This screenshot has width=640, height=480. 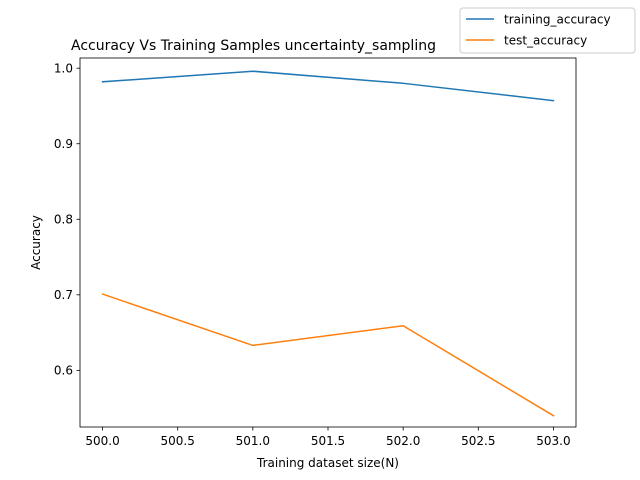 I want to click on y-axis-label: Accuracy, so click(x=36, y=242).